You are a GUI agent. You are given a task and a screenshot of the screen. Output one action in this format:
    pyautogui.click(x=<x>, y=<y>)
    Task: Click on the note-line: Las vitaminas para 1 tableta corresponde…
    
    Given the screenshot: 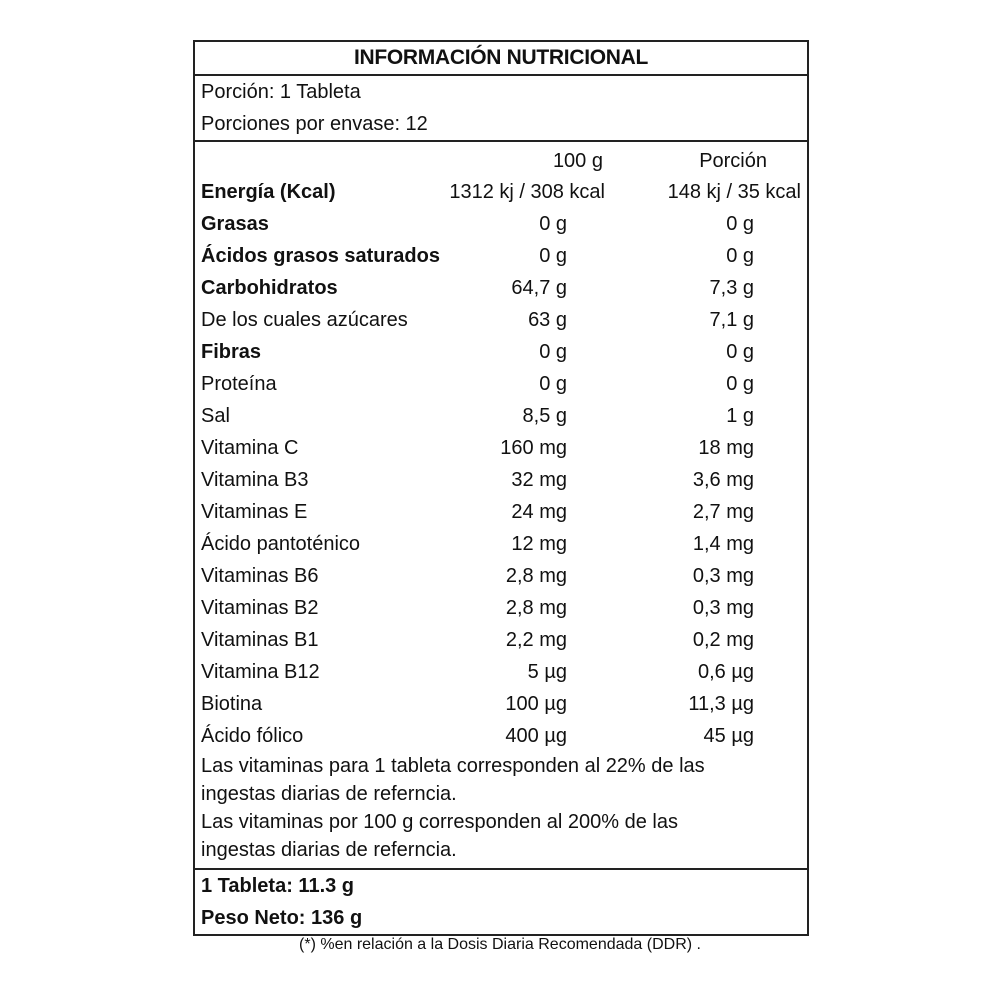 What is the action you would take?
    pyautogui.click(x=453, y=766)
    